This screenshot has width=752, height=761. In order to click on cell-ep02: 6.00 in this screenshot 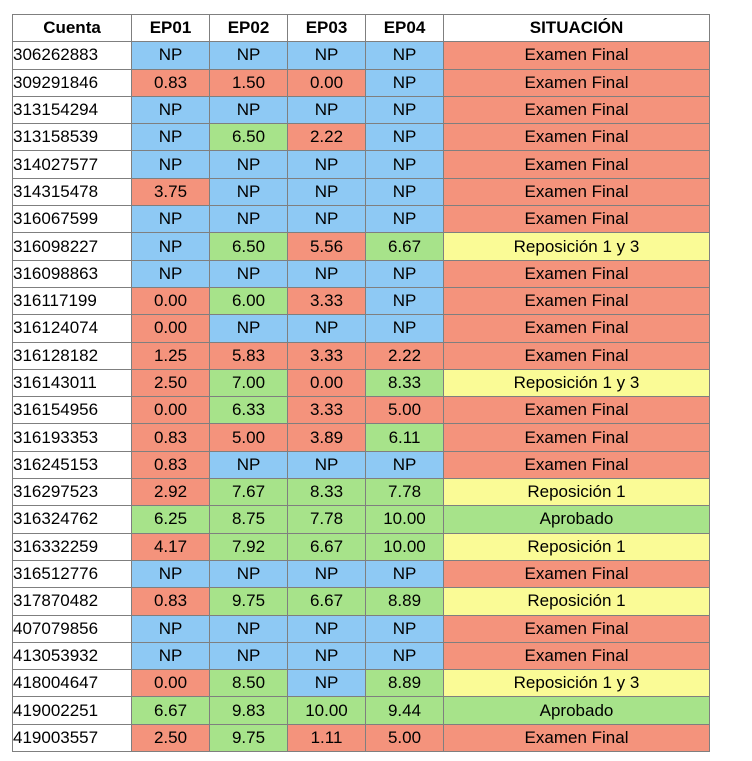, I will do `click(248, 301)`.